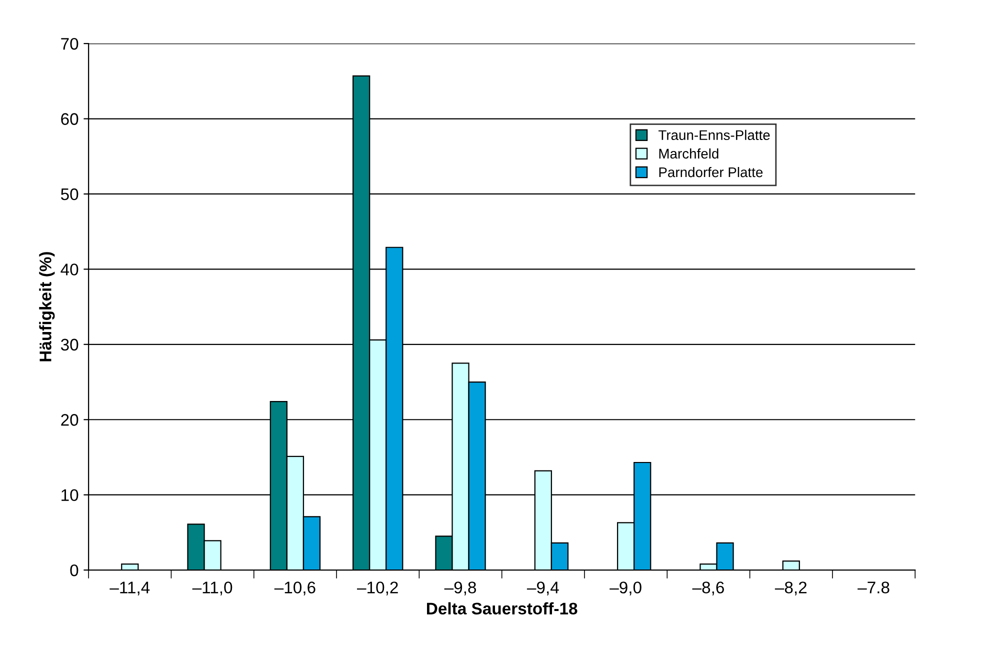  I want to click on legend-label: Traun-Enns-Platte, so click(714, 135).